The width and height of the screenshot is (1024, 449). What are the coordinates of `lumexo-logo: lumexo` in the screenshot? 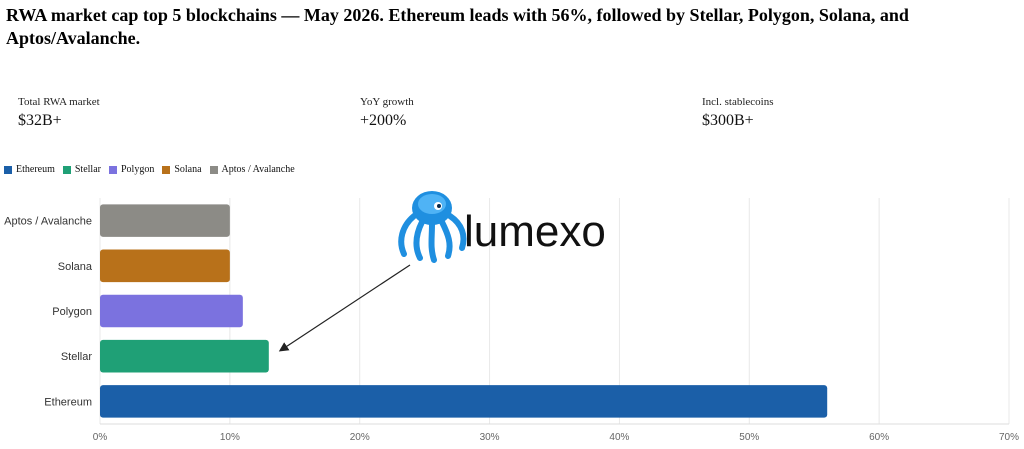 It's located at (502, 227).